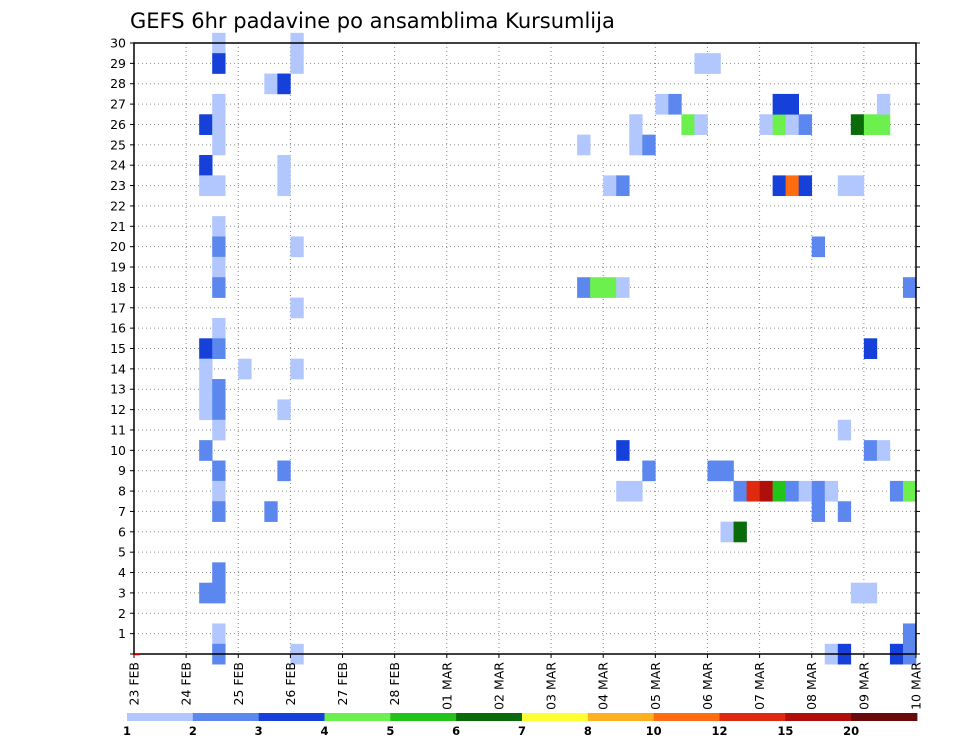 The image size is (960, 742). Describe the element at coordinates (118, 429) in the screenshot. I see `y-tick-label: 11` at that location.